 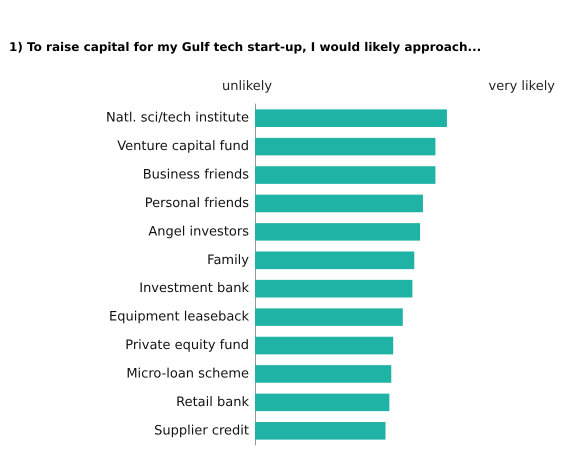 What do you see at coordinates (179, 317) in the screenshot?
I see `y-tick-label: Equipment leaseback` at bounding box center [179, 317].